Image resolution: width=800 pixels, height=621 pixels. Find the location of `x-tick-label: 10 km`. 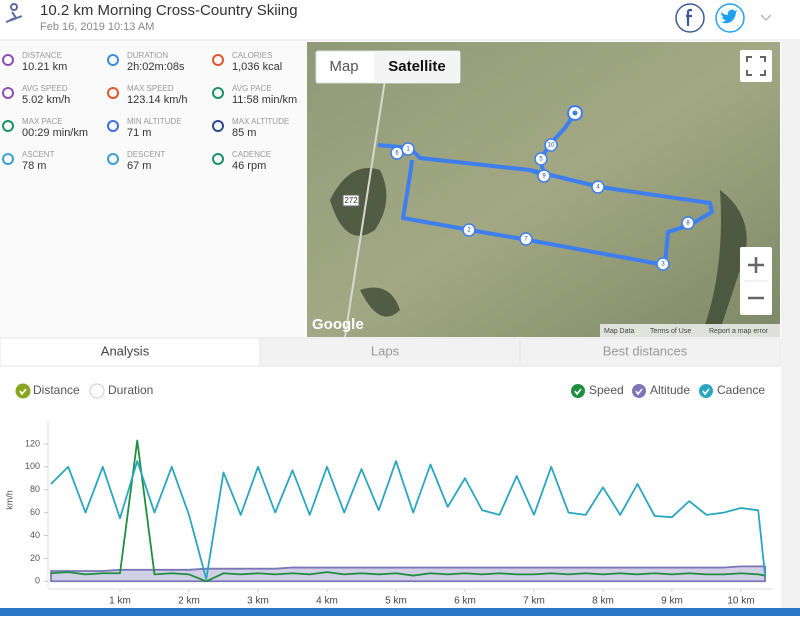

x-tick-label: 10 km is located at coordinates (740, 601).